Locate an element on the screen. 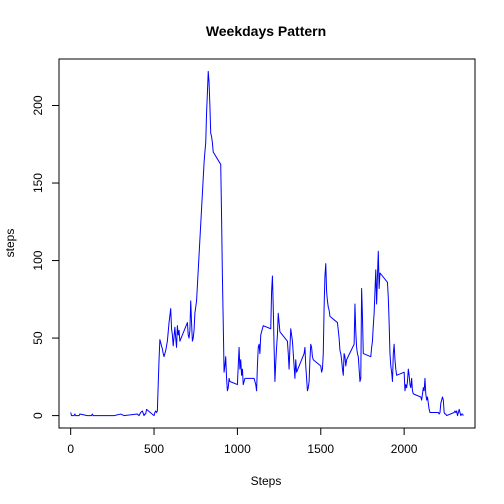  x-tick-label: 0 is located at coordinates (70, 449).